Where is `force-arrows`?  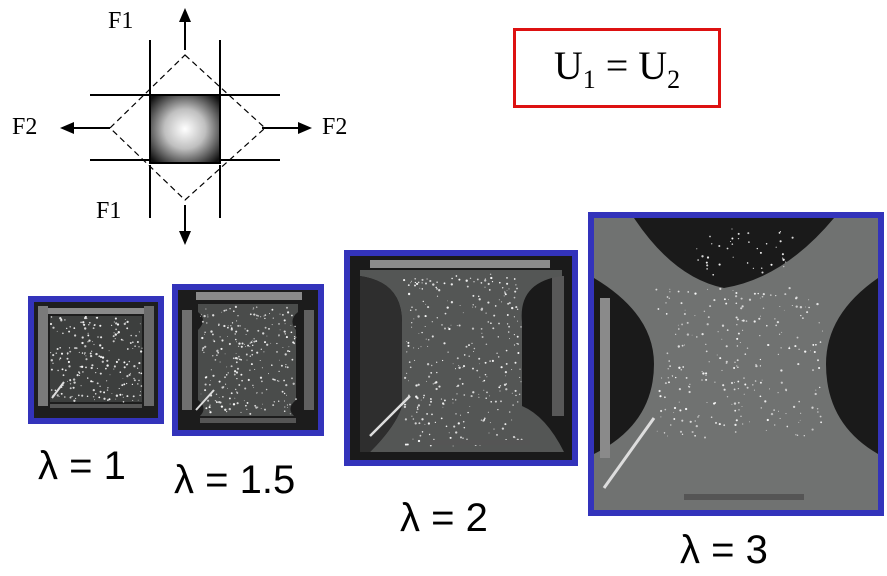 force-arrows is located at coordinates (186, 126).